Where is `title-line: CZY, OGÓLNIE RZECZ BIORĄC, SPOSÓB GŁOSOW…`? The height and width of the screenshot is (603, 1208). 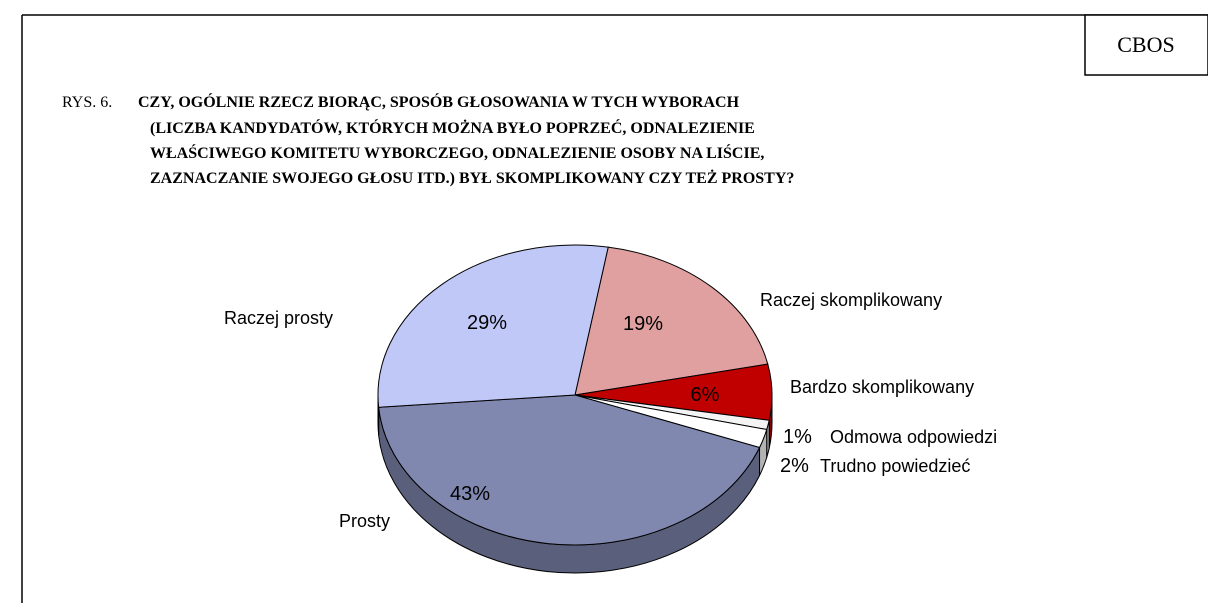
title-line: CZY, OGÓLNIE RZECZ BIORĄC, SPOSÓB GŁOSOW… is located at coordinates (439, 101).